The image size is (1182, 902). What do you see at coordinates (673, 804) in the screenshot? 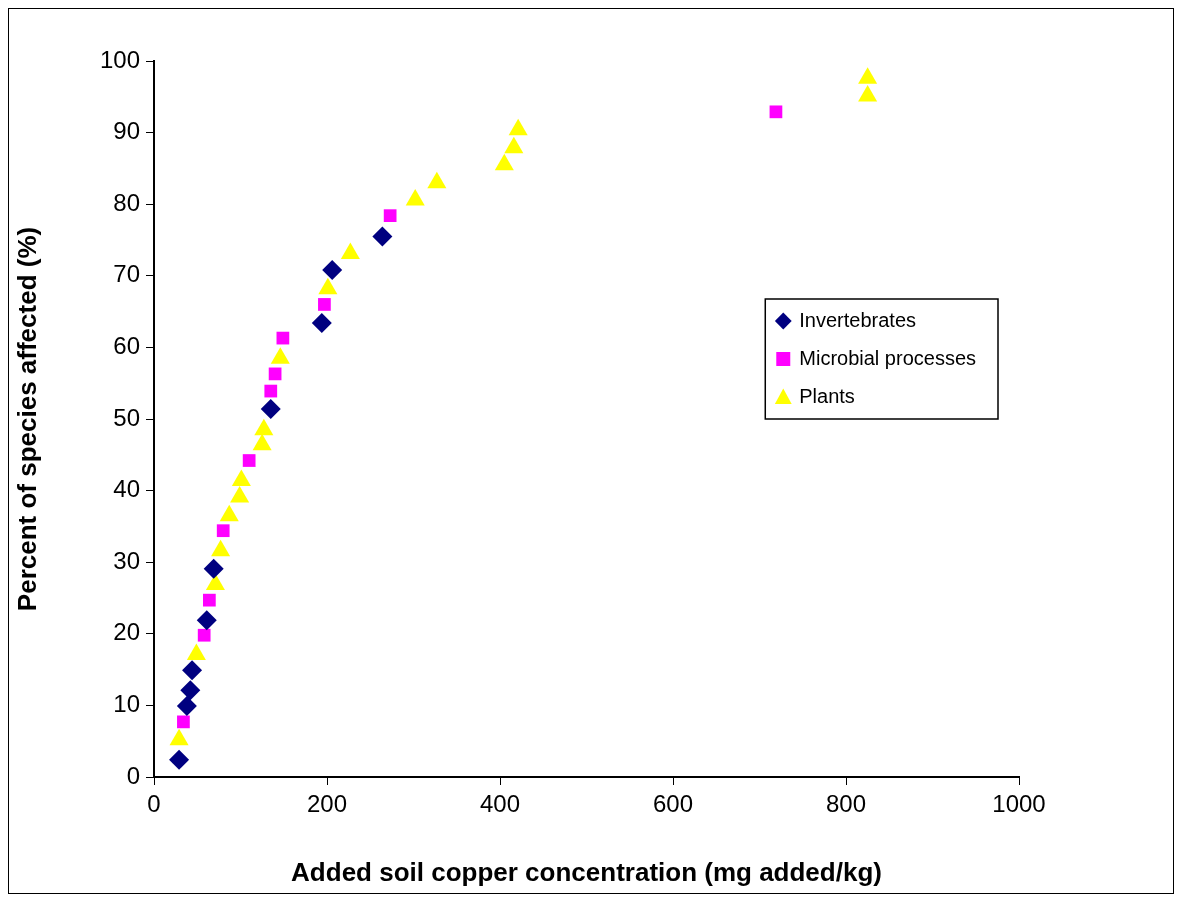
I see `x-tick-label: 600` at bounding box center [673, 804].